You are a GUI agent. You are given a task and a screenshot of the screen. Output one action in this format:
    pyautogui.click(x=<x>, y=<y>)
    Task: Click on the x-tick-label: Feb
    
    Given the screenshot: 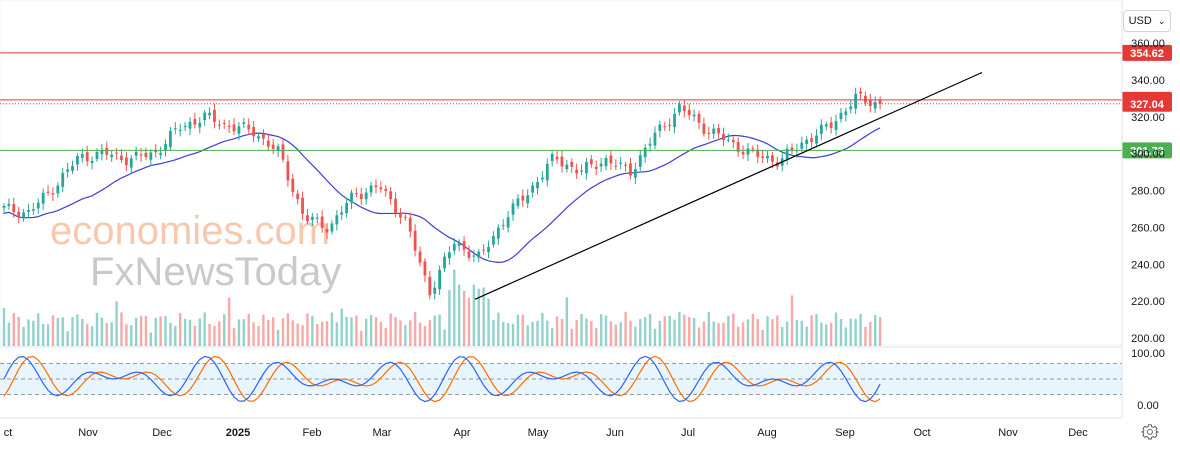 What is the action you would take?
    pyautogui.click(x=312, y=433)
    